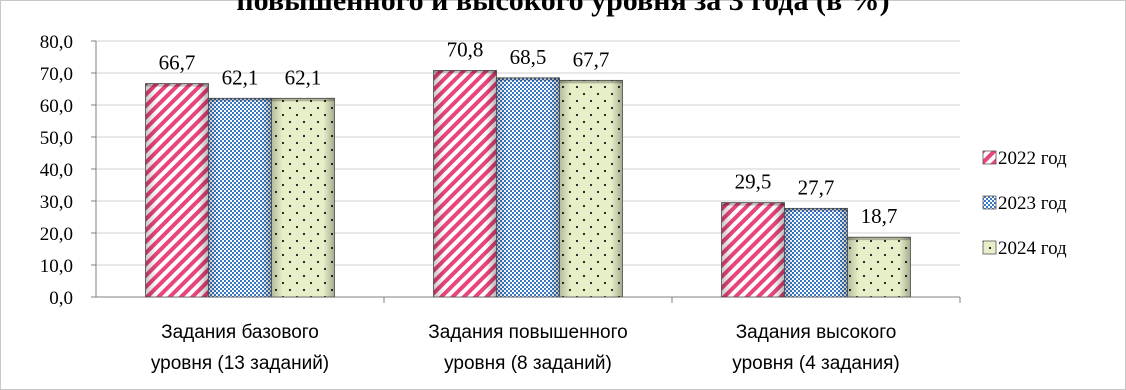 This screenshot has width=1126, height=390. I want to click on data-label: 18,7, so click(879, 216).